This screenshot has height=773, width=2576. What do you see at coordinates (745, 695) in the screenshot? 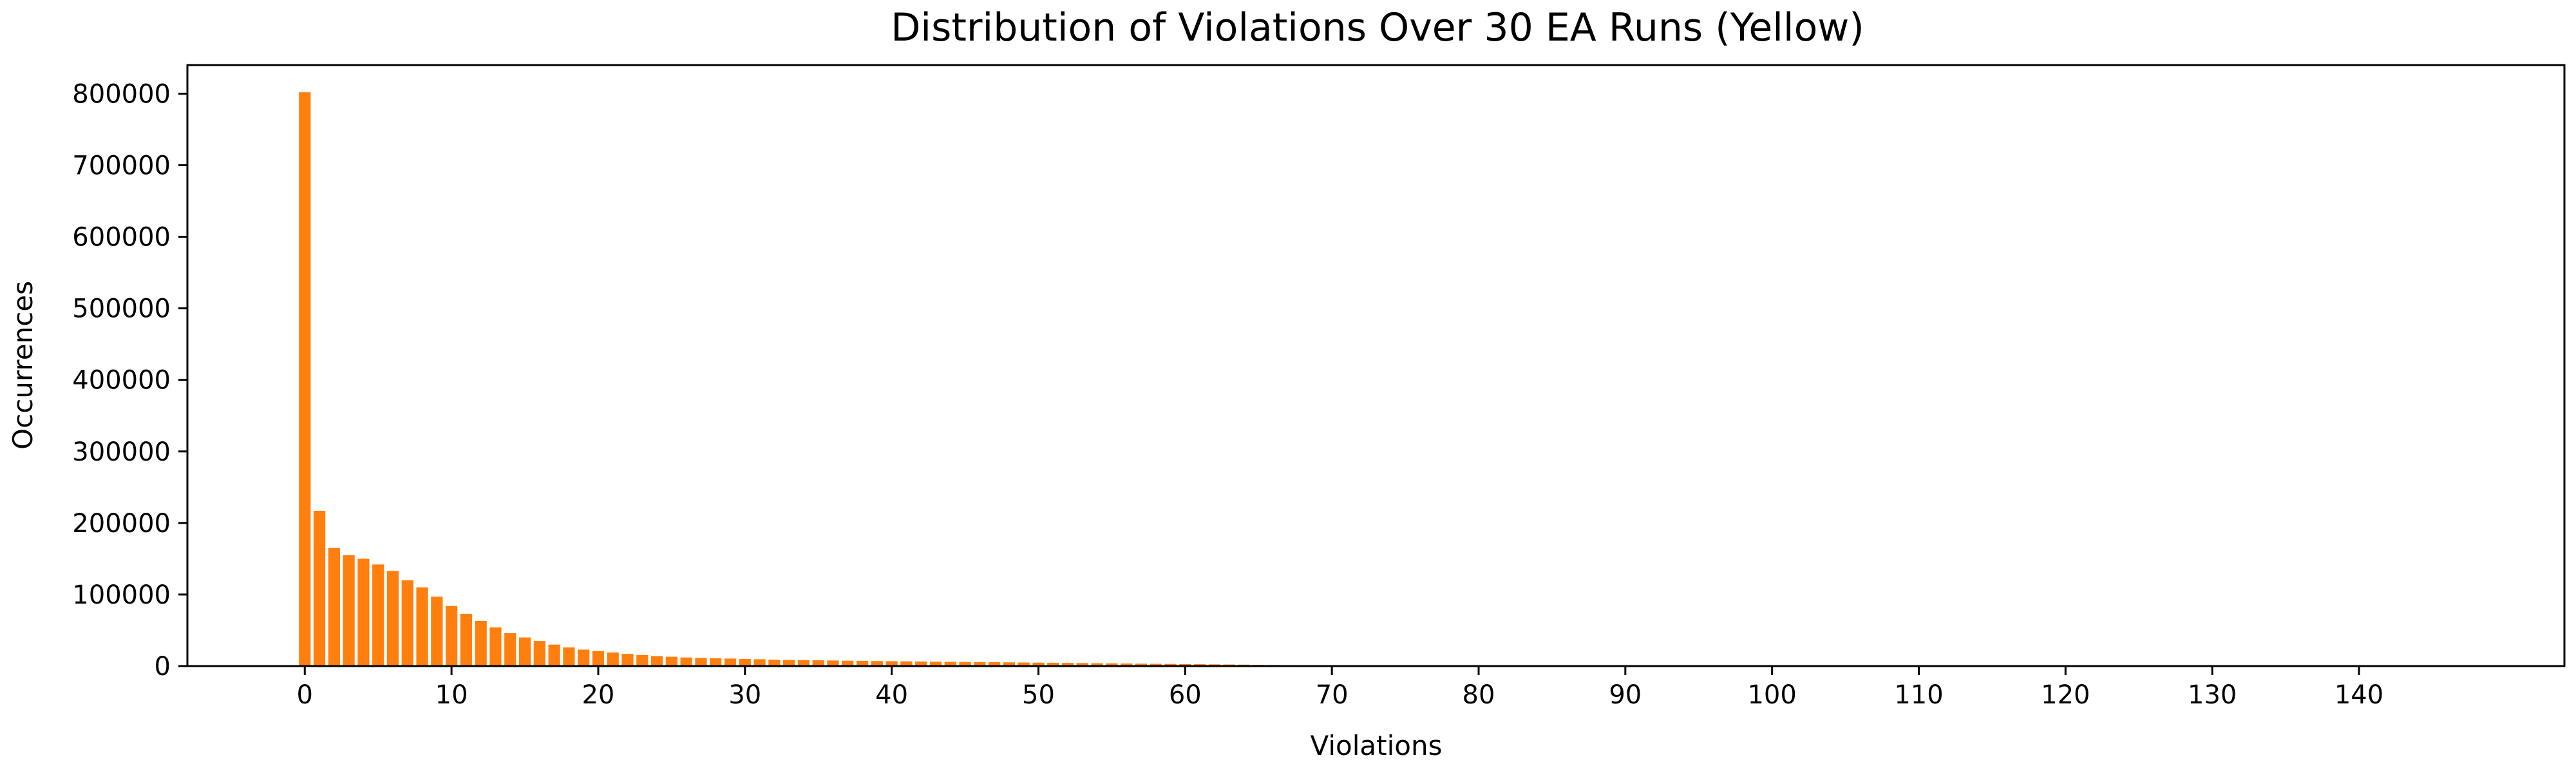
I see `x-tick-label: 30` at bounding box center [745, 695].